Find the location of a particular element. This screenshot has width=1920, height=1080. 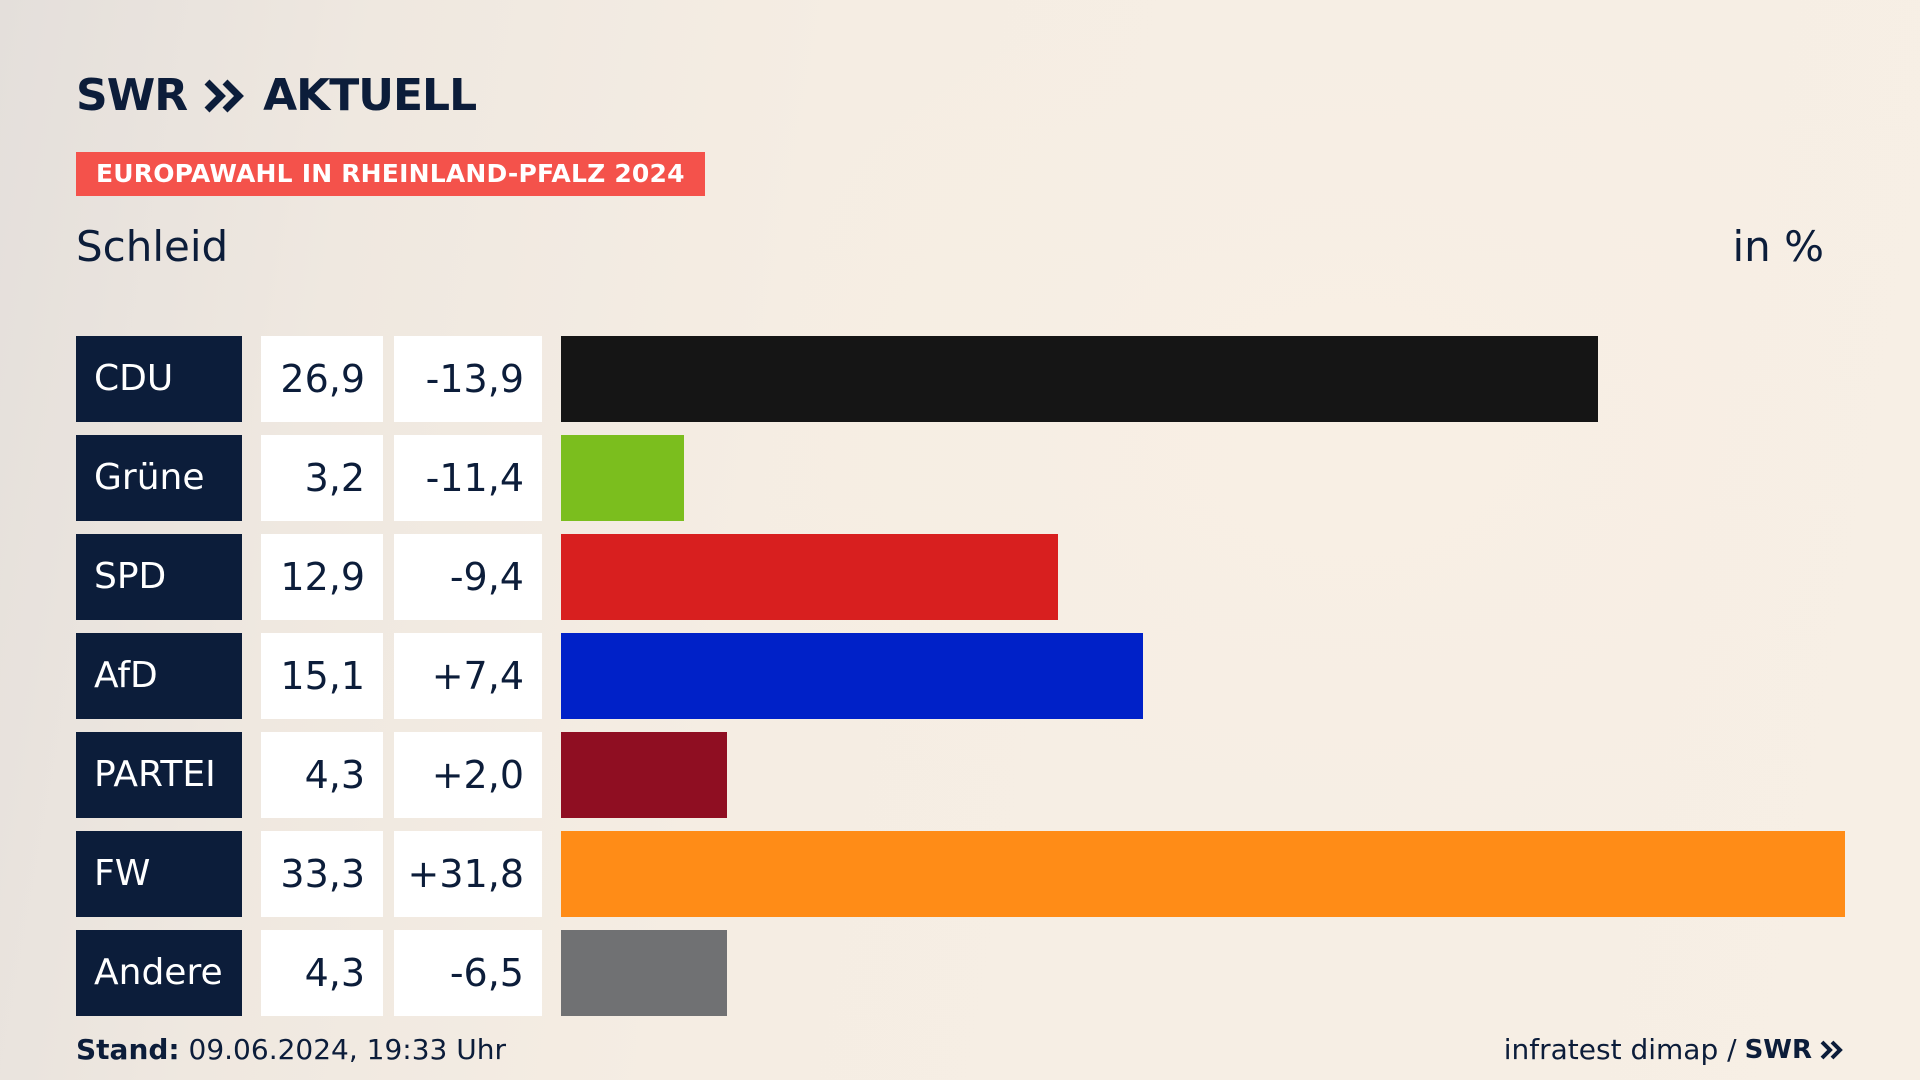

party-label: AfD is located at coordinates (159, 676).